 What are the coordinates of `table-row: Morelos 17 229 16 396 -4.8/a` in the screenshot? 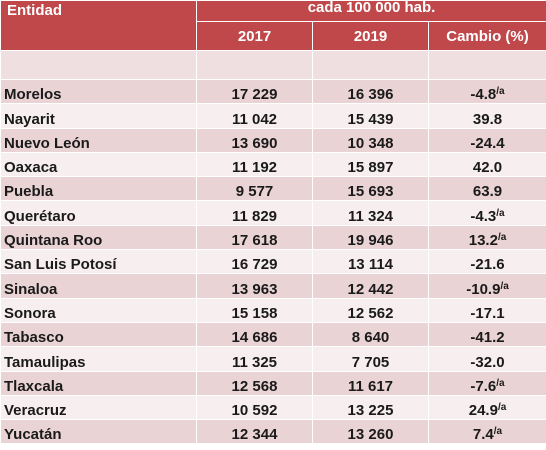 It's located at (273, 91).